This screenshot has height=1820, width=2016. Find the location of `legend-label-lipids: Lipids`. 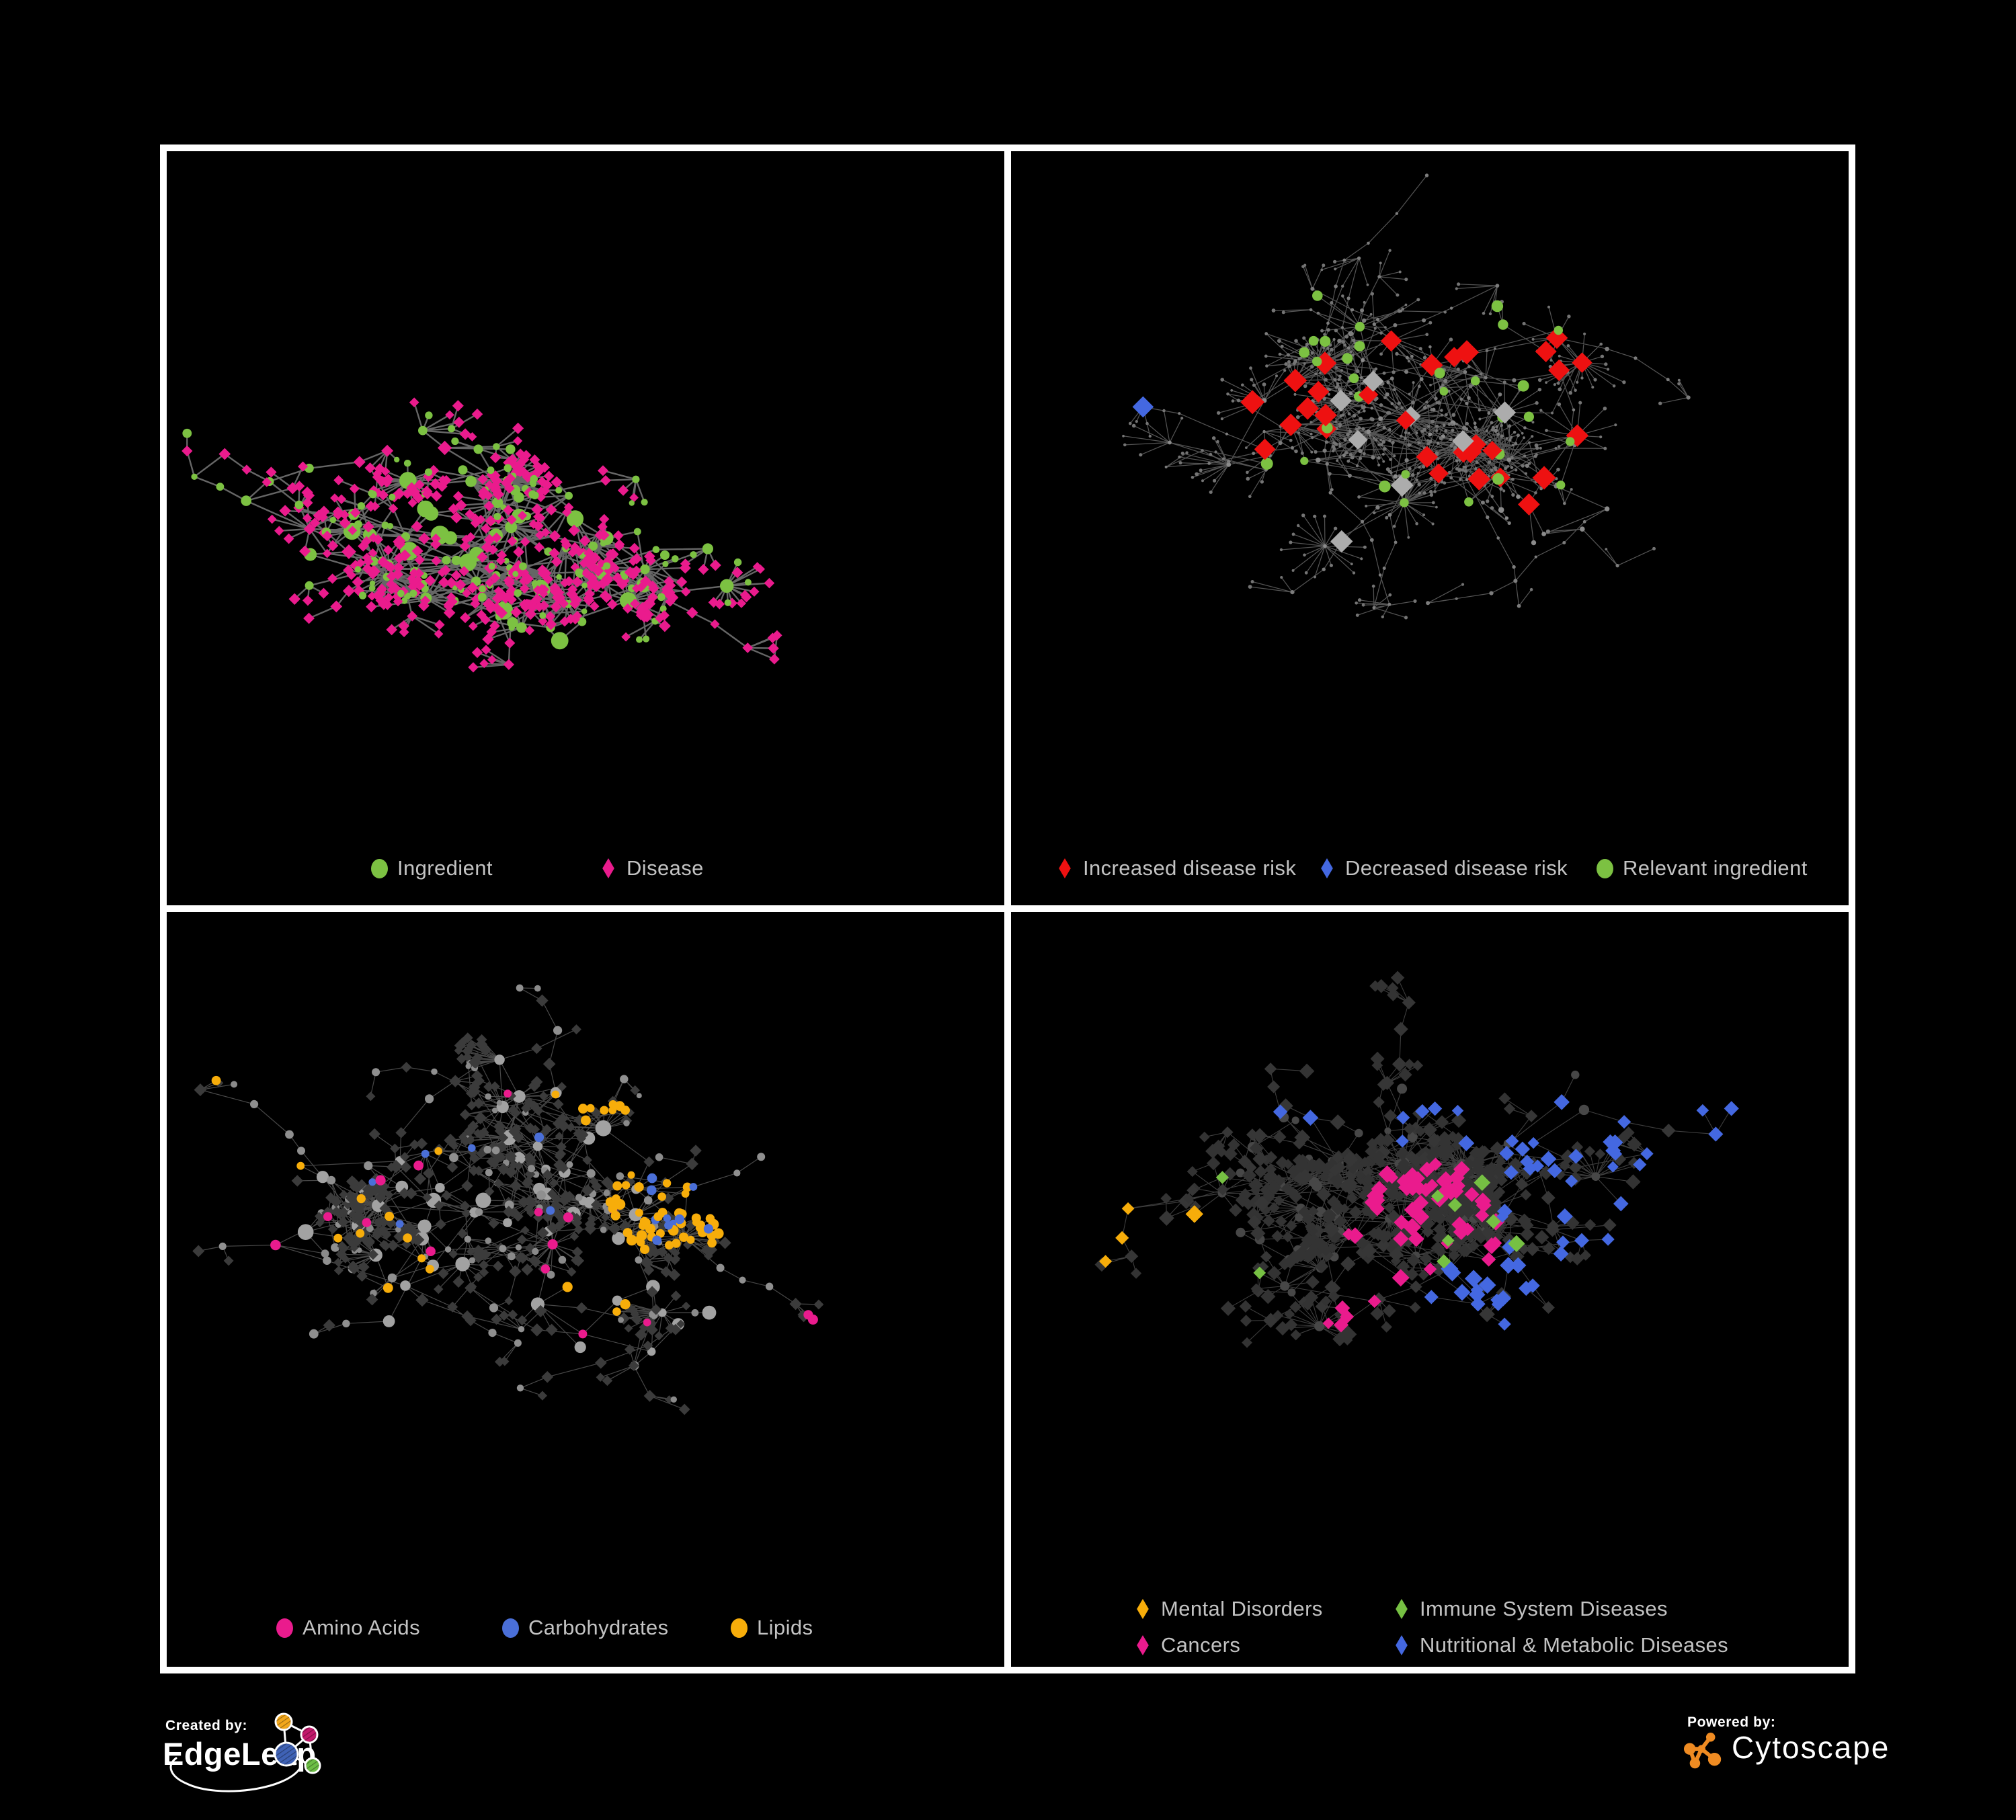

legend-label-lipids: Lipids is located at coordinates (785, 1628).